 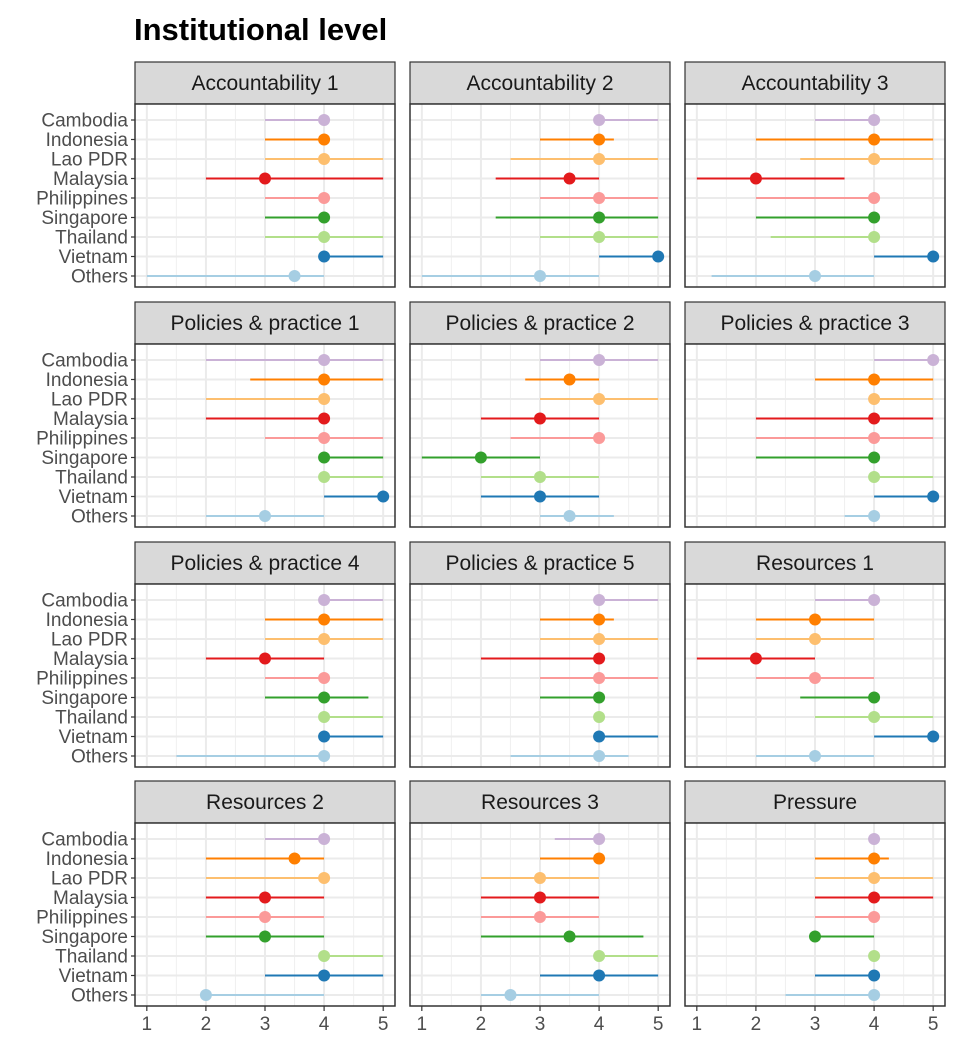 I want to click on facet-pressure: Pressure 1 2 3 4 5, so click(x=815, y=907).